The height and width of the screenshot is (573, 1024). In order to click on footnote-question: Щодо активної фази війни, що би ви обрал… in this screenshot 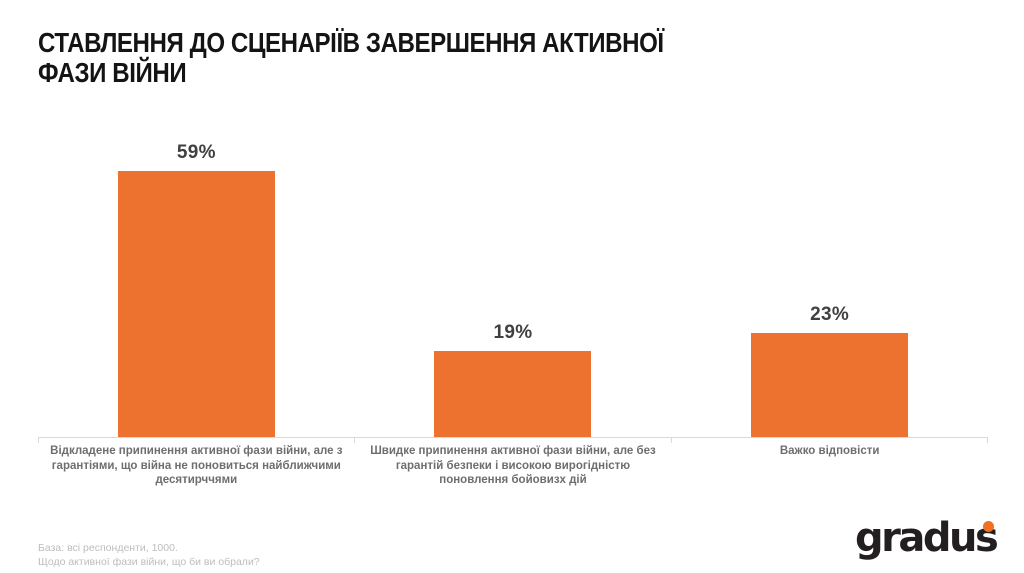, I will do `click(149, 562)`.